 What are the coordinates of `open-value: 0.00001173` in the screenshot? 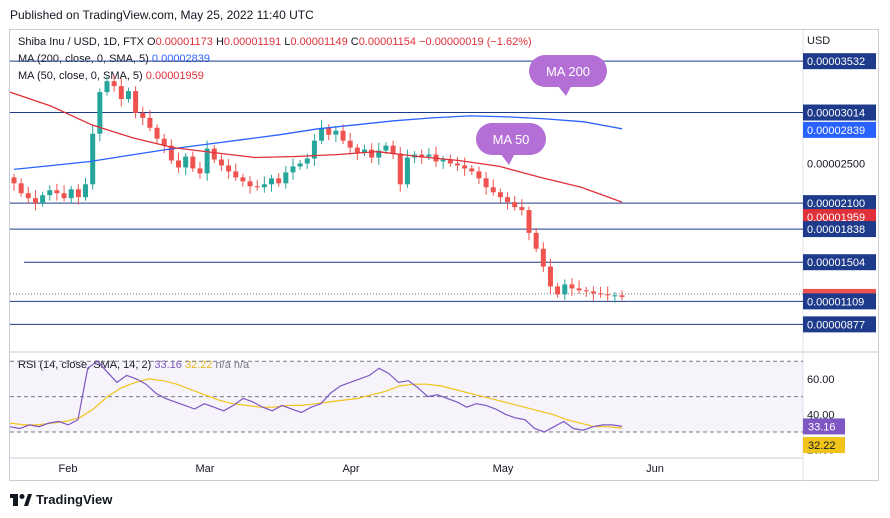 It's located at (184, 42).